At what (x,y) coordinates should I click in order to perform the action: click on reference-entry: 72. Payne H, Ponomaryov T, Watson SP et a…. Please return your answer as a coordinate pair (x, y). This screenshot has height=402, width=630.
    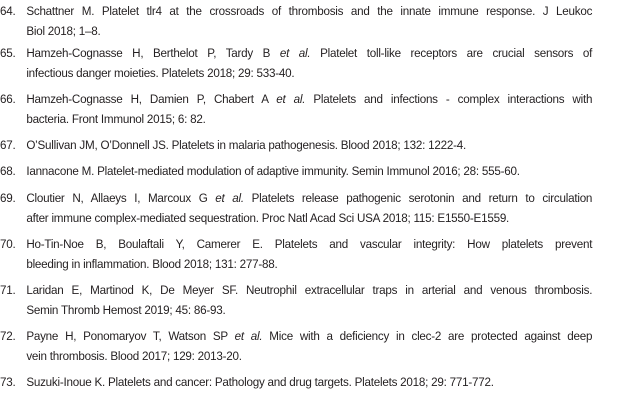
    Looking at the image, I should click on (296, 346).